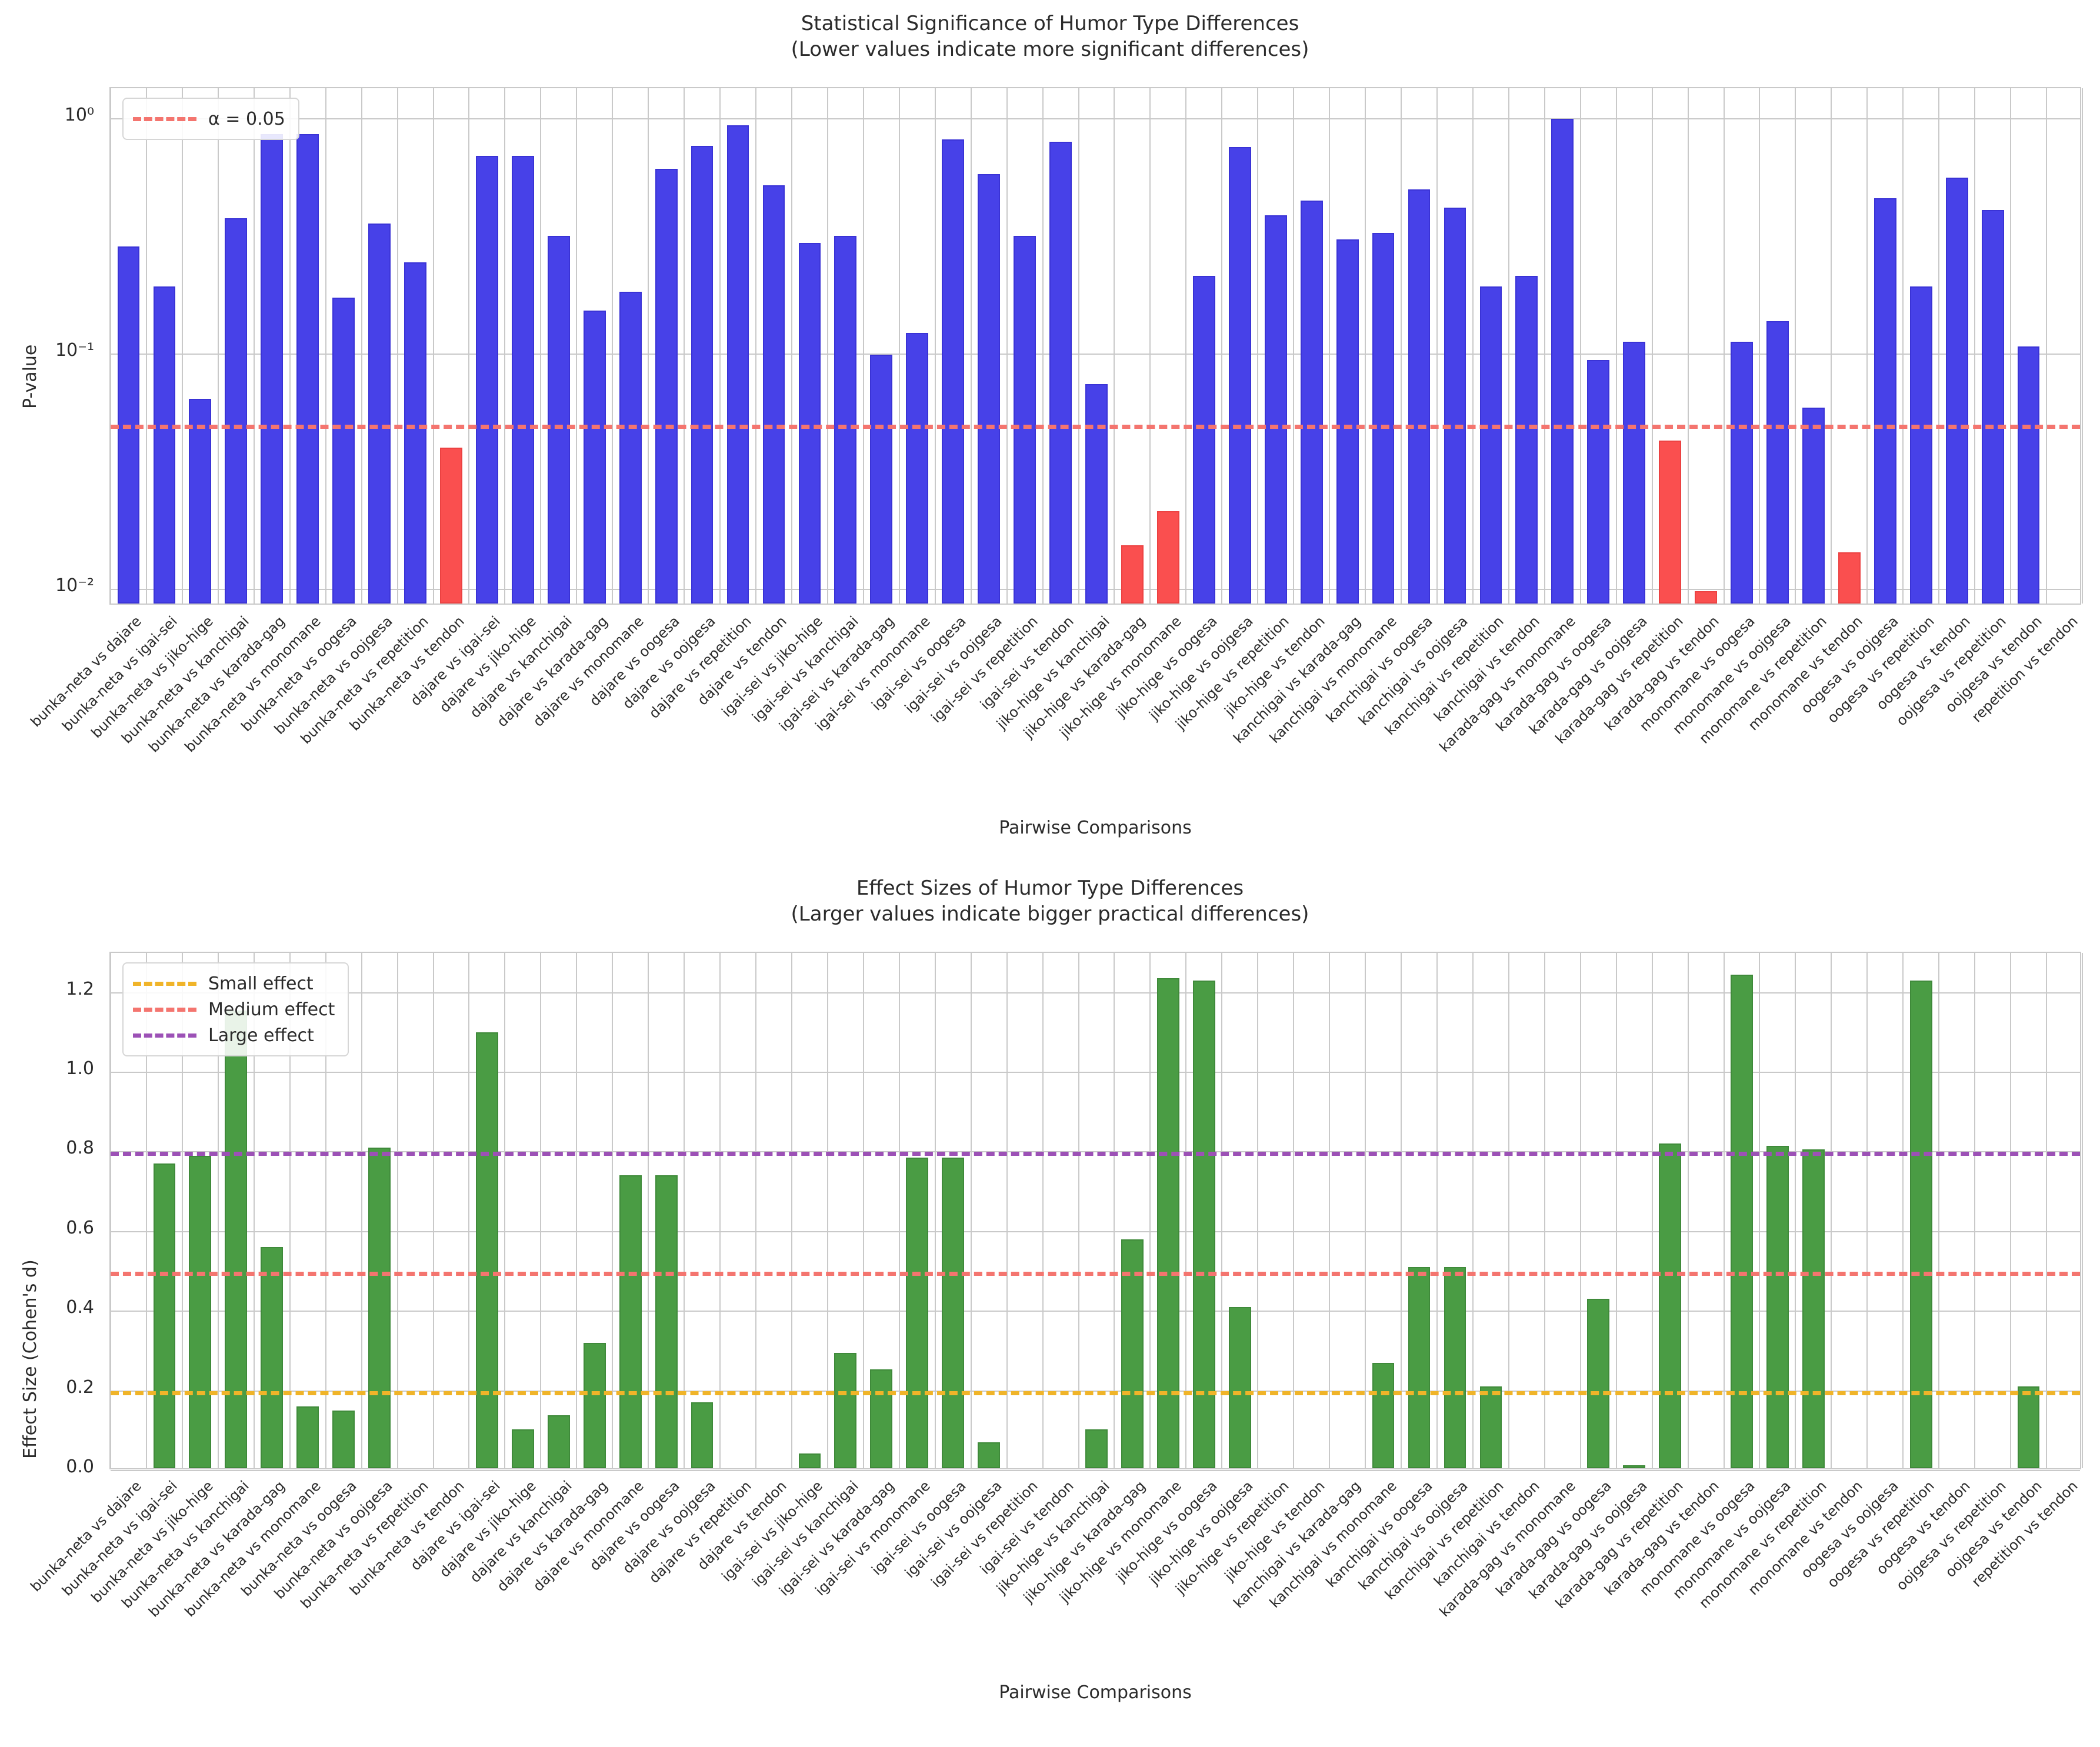 This screenshot has height=1747, width=2100. What do you see at coordinates (1095, 1154) in the screenshot?
I see `threshold-line` at bounding box center [1095, 1154].